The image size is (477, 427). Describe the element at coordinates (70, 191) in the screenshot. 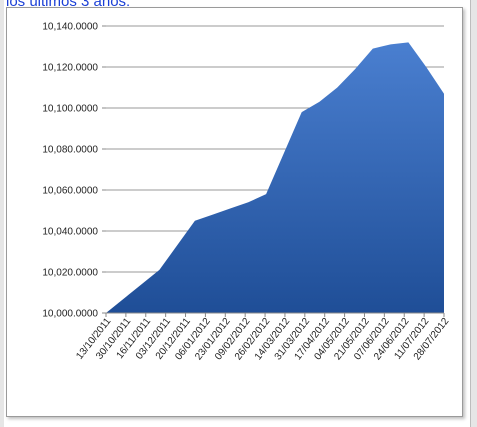

I see `y-tick-label: 10,060.0000` at that location.